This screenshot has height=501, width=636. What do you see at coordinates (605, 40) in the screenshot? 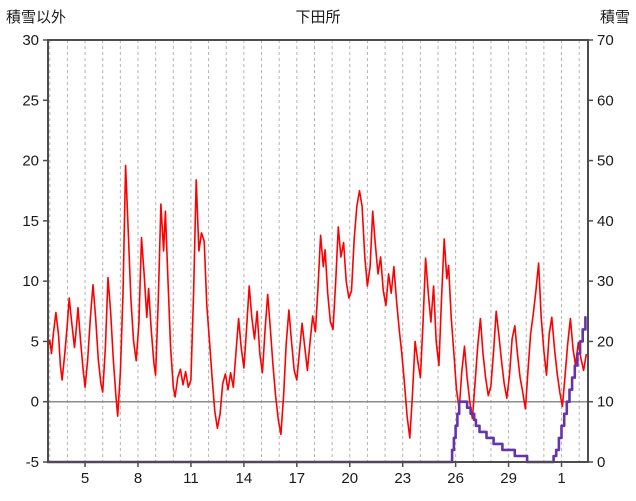
I see `right-tick-label: 70` at bounding box center [605, 40].